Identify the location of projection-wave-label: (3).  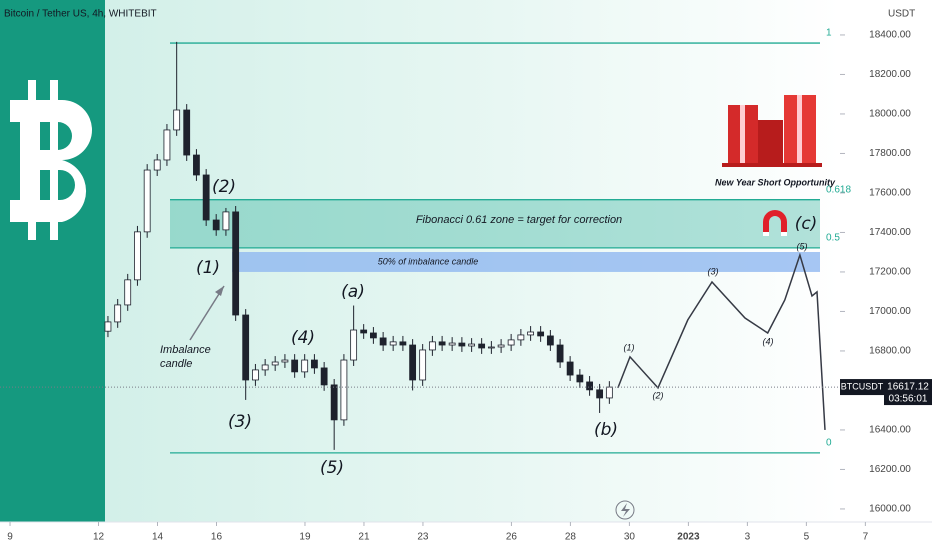
(713, 271).